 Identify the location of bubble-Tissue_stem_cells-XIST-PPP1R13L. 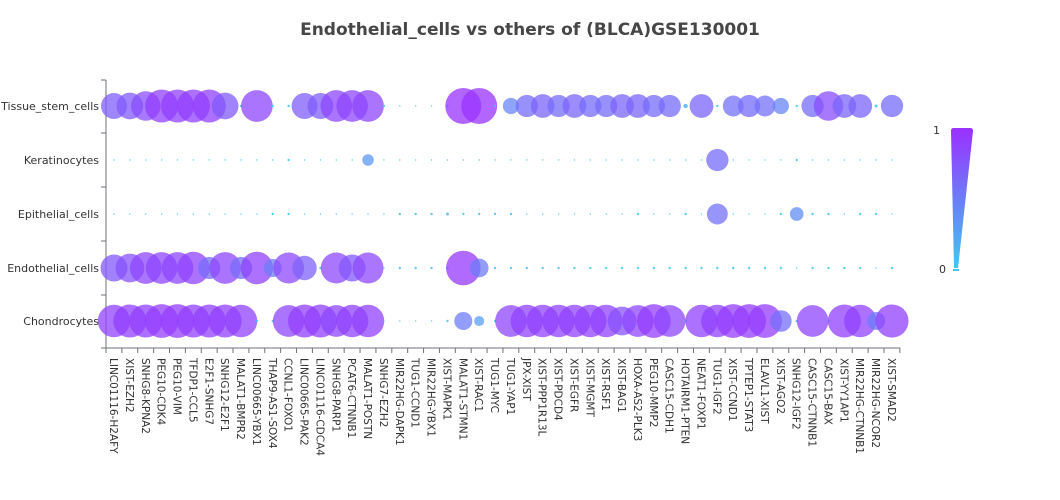
(542, 106).